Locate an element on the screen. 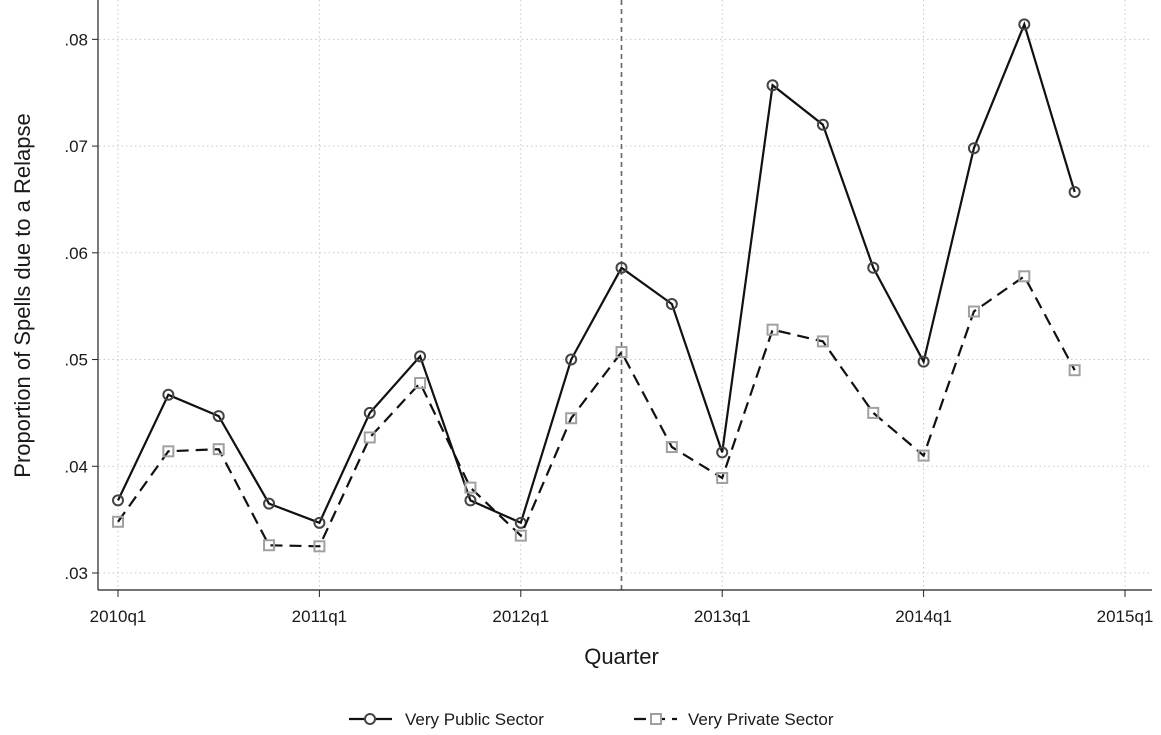 This screenshot has height=735, width=1161. legend-marker-public is located at coordinates (370, 719).